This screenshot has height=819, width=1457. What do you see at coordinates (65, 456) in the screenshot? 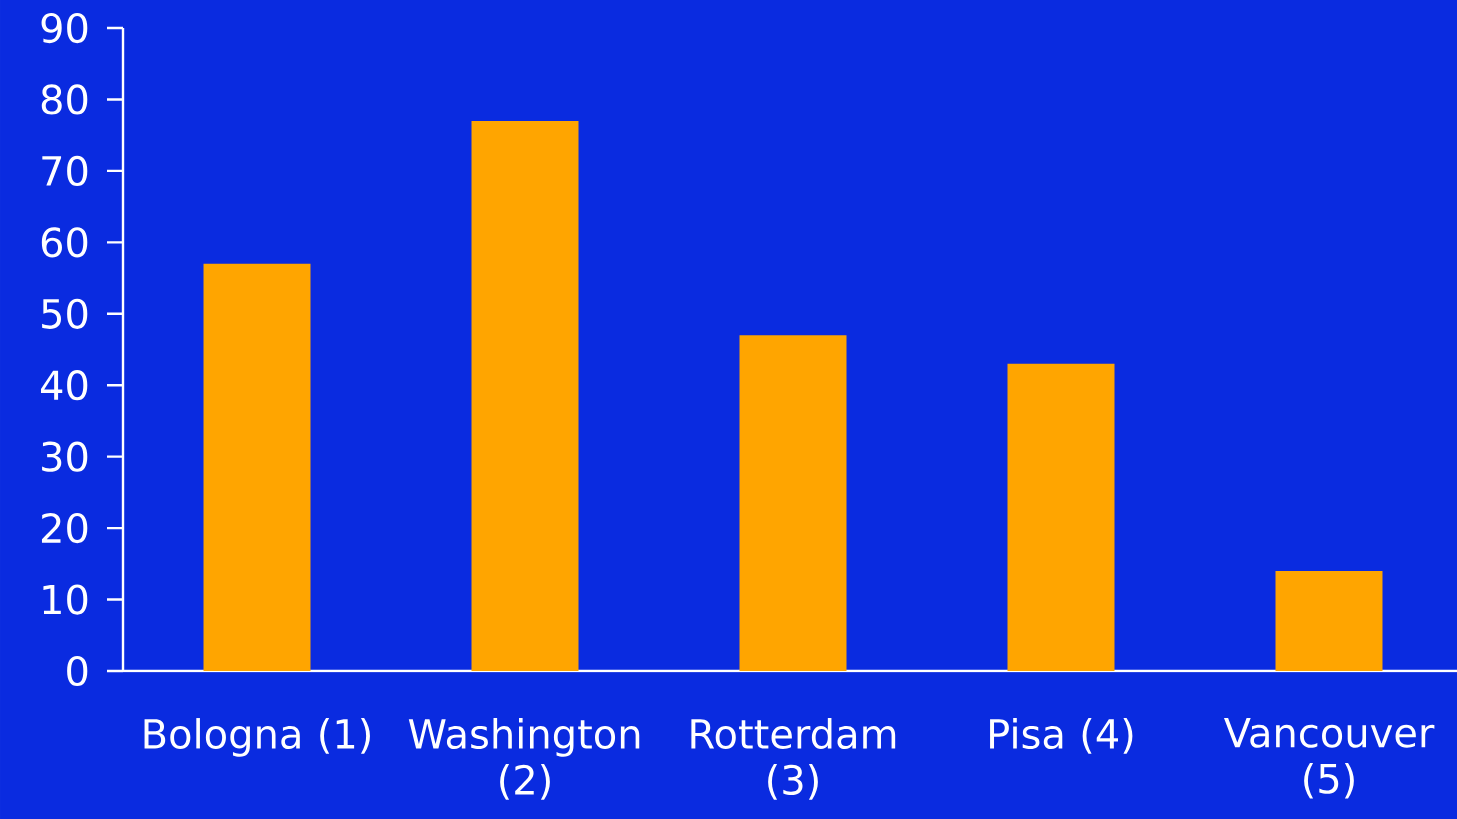
I see `y-tick-label: 30` at bounding box center [65, 456].